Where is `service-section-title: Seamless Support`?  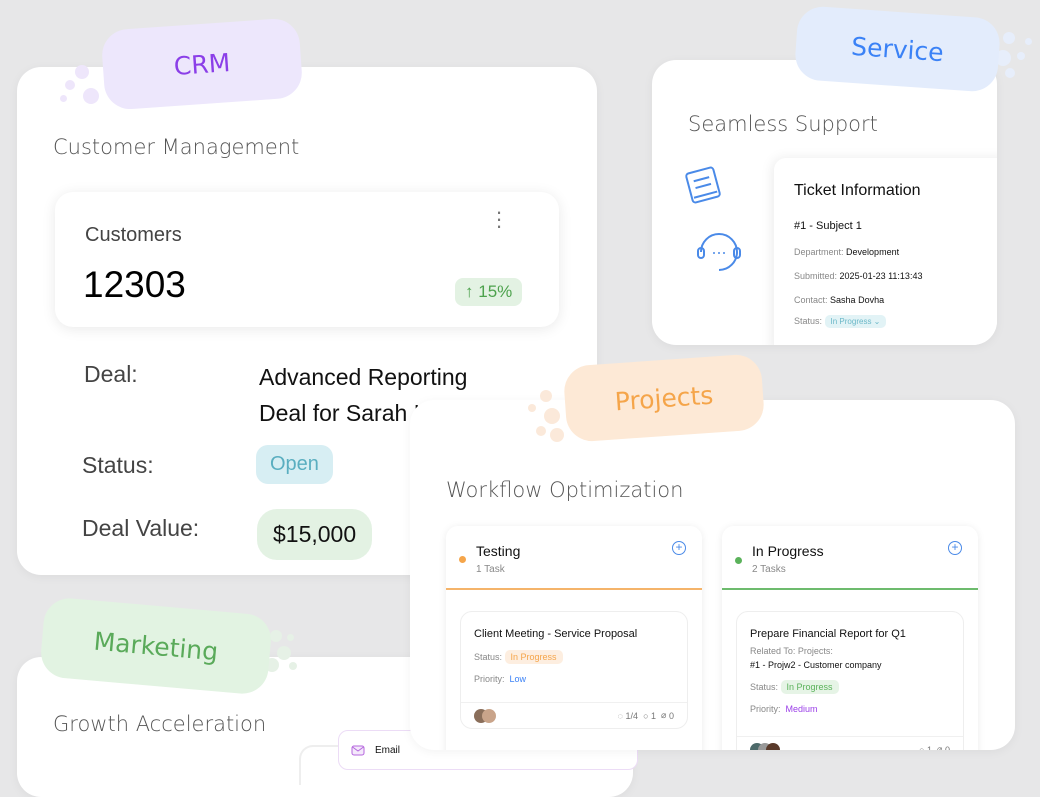 service-section-title: Seamless Support is located at coordinates (783, 124).